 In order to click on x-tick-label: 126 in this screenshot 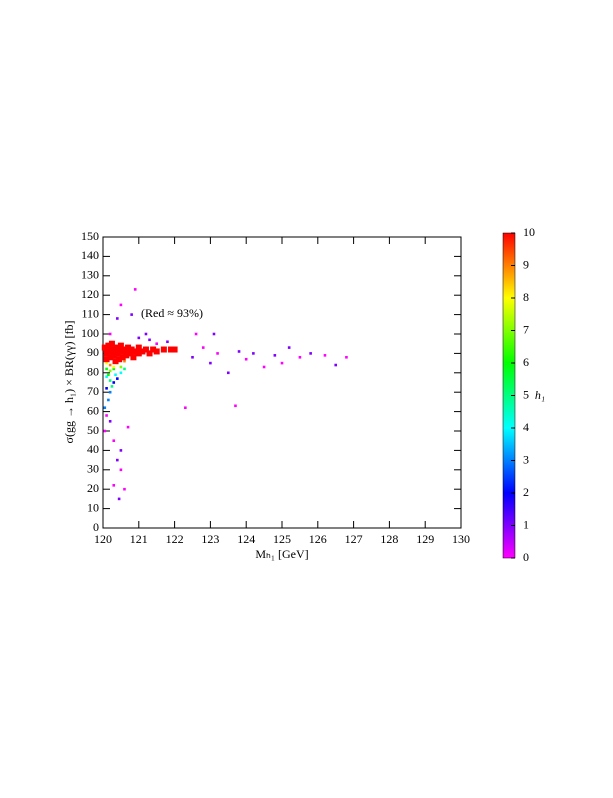, I will do `click(318, 539)`.